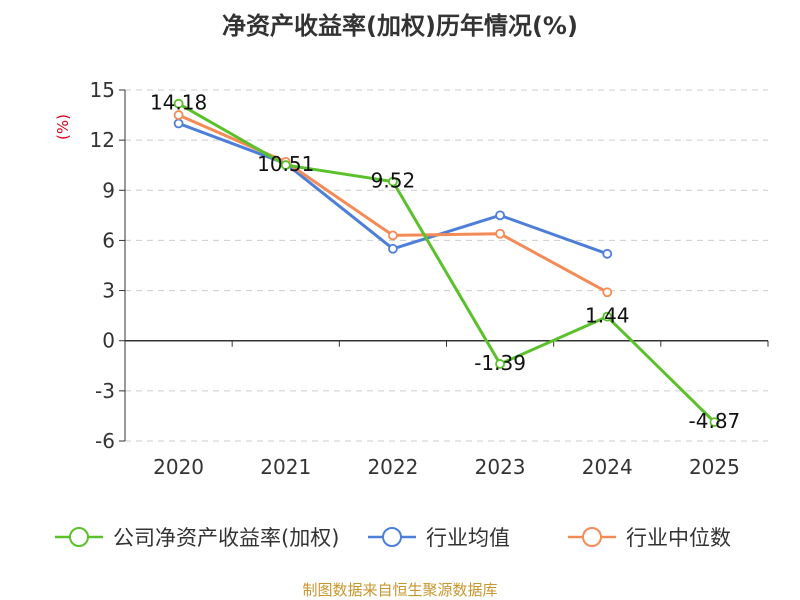 The image size is (800, 600). I want to click on data-label: 1.44, so click(607, 316).